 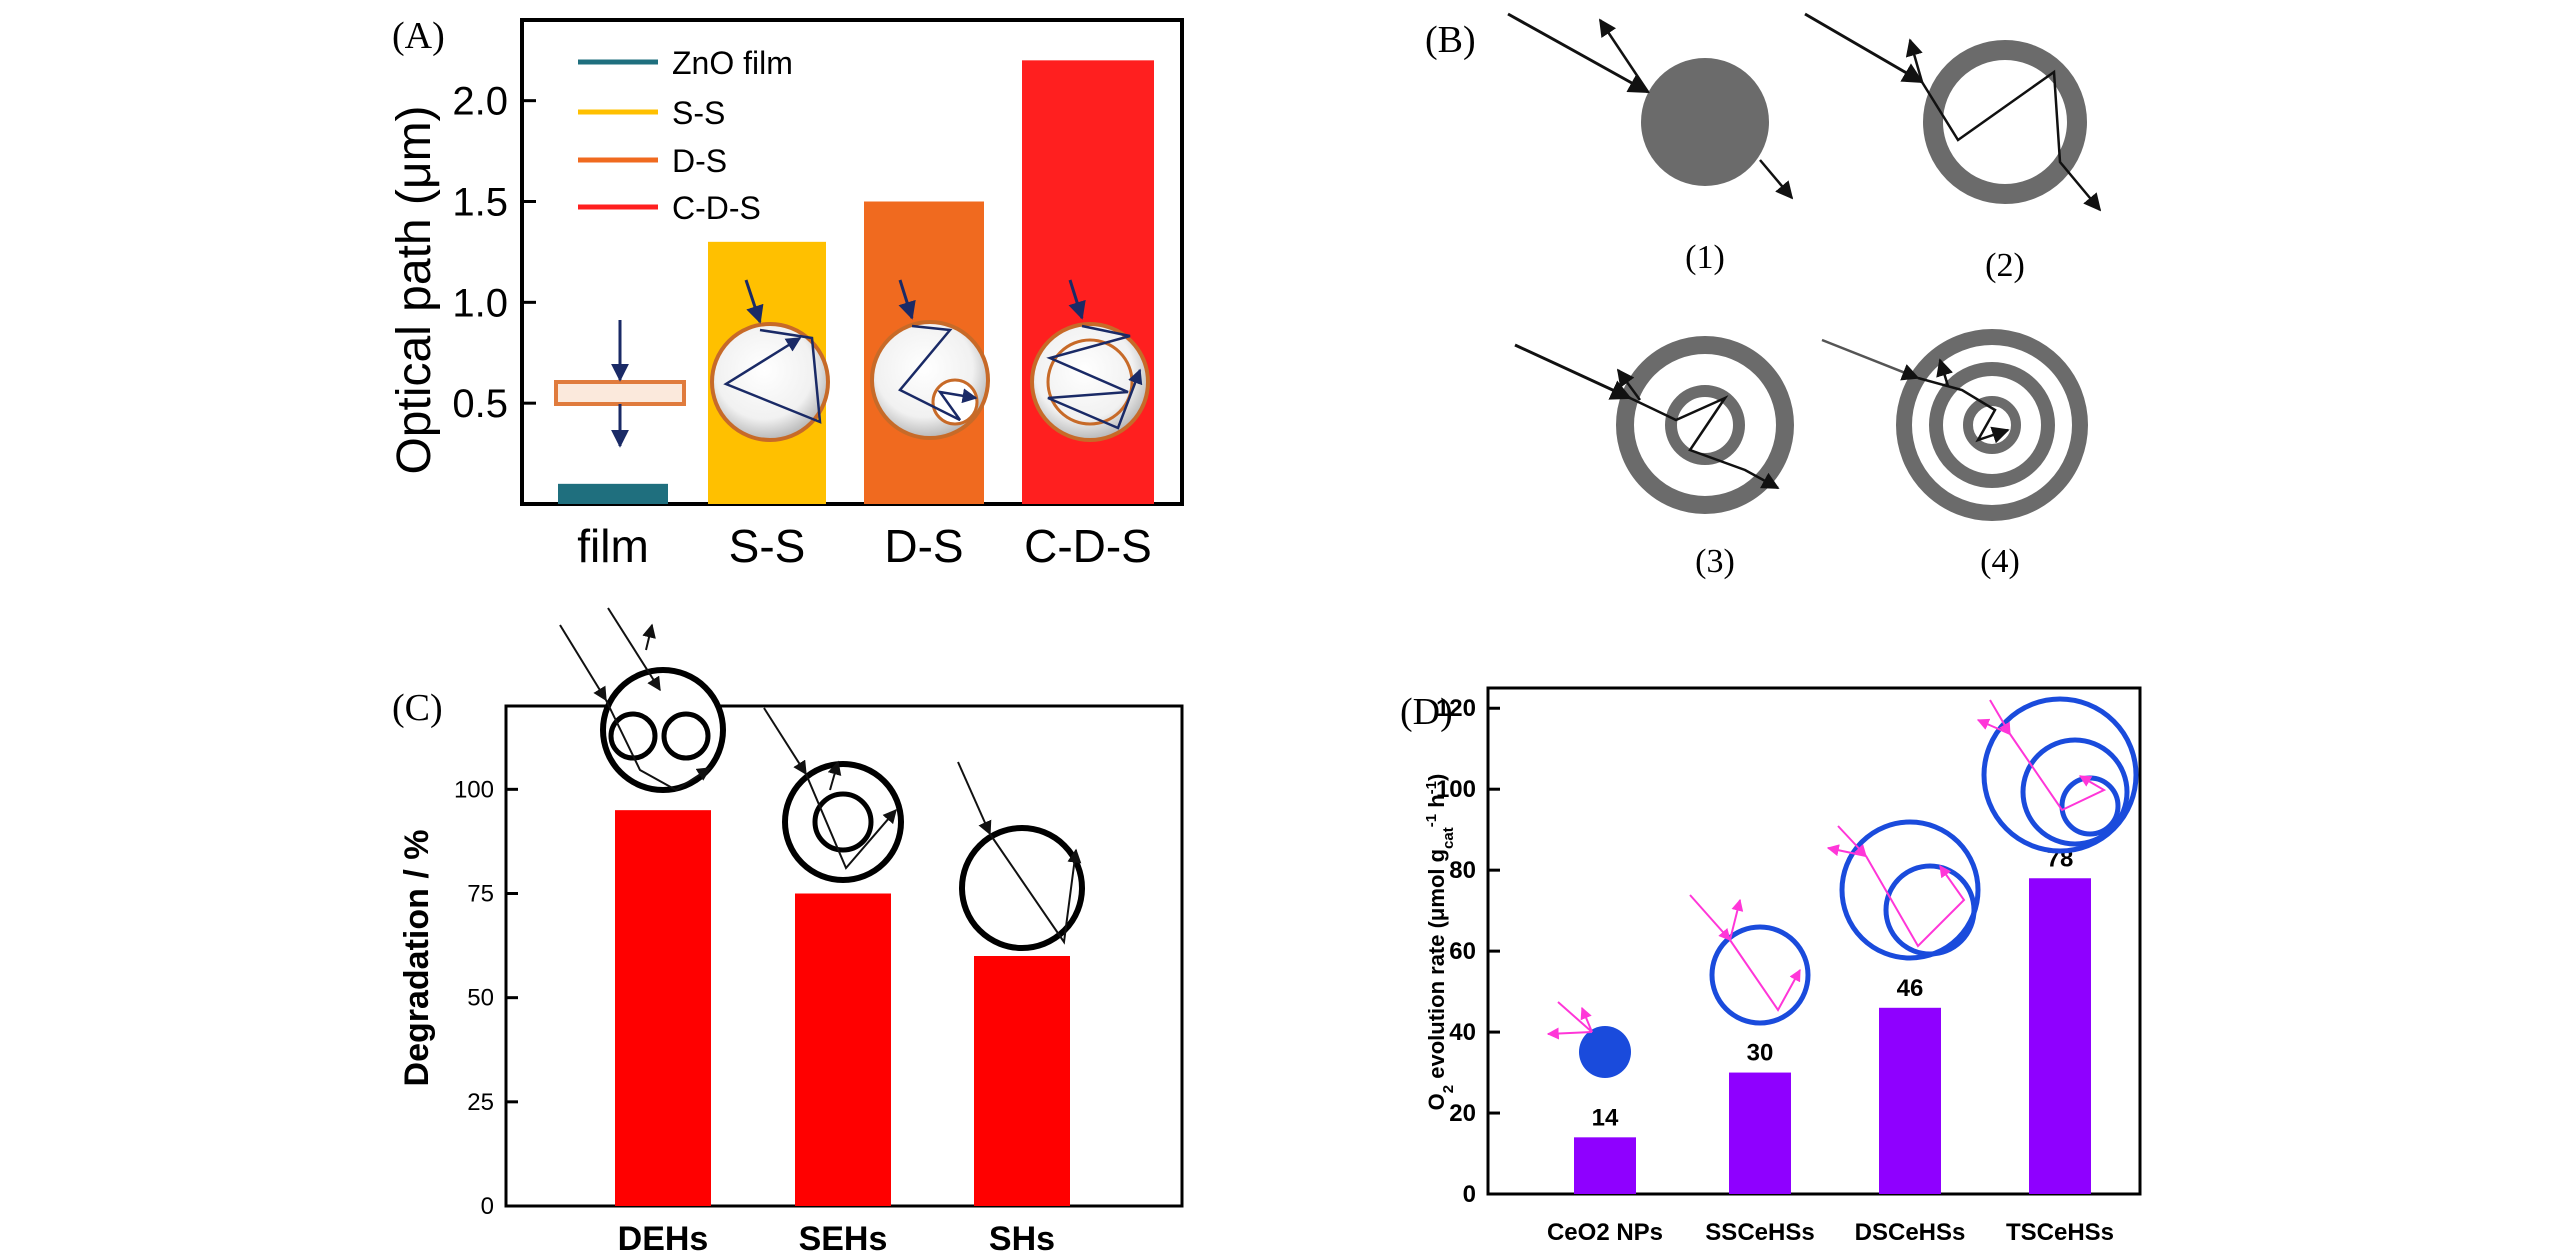 What do you see at coordinates (923, 546) in the screenshot?
I see `x-tick-label: D-S` at bounding box center [923, 546].